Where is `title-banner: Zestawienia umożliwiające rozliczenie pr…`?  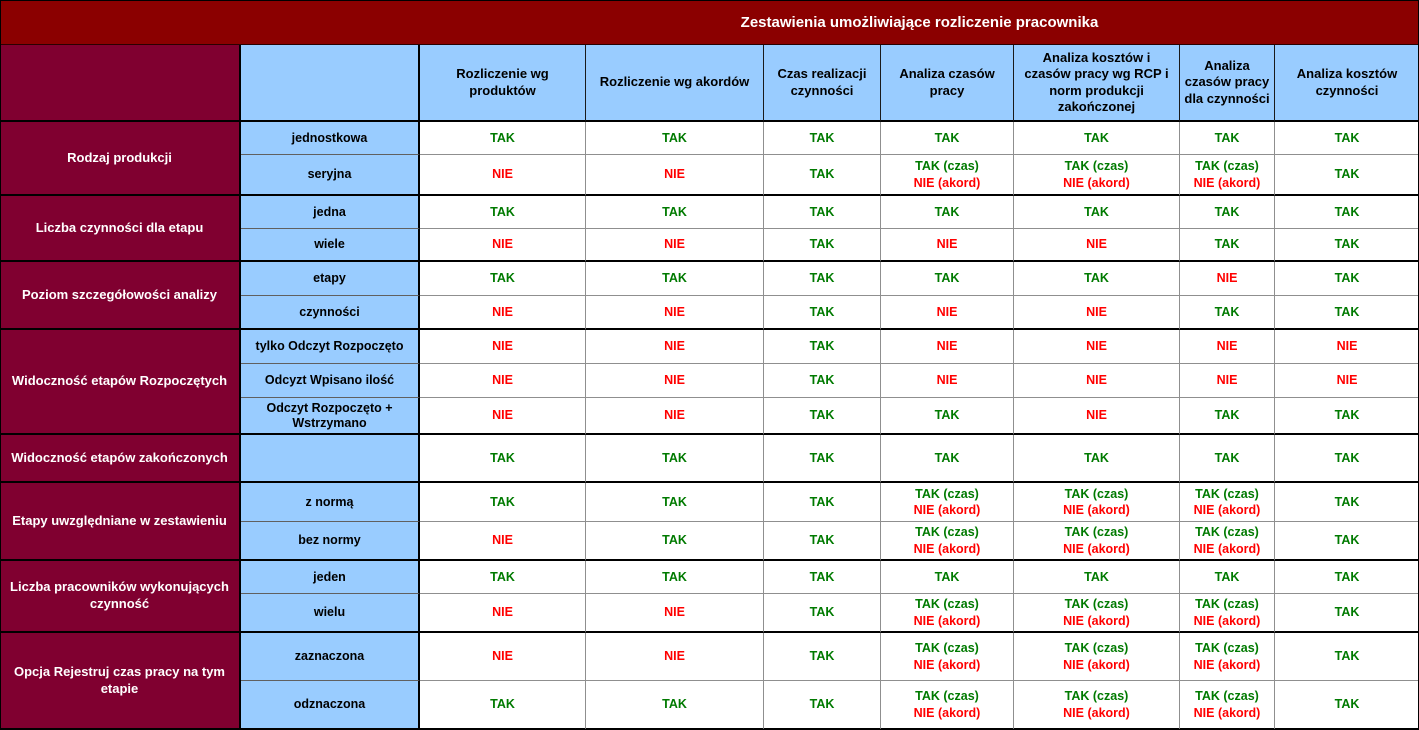
title-banner: Zestawienia umożliwiające rozliczenie pr… is located at coordinates (709, 22).